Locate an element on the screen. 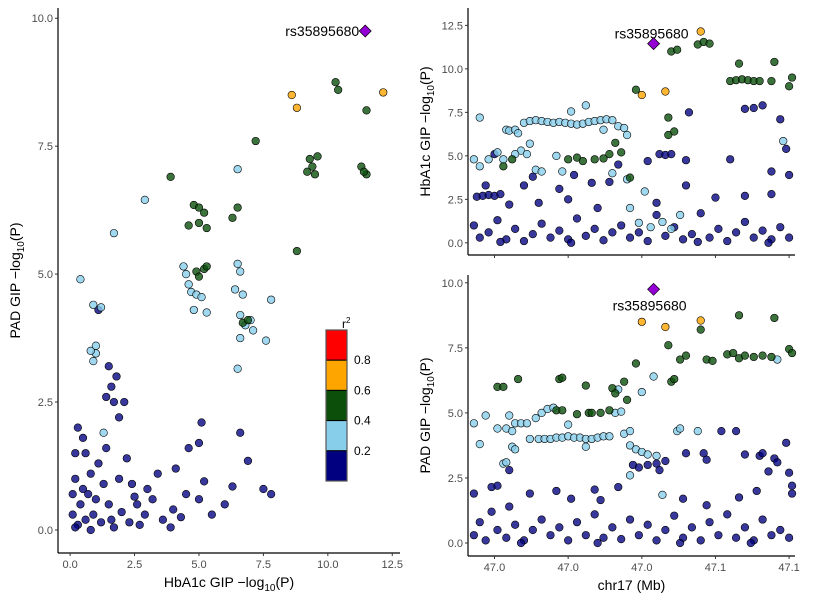  legend-swatch is located at coordinates (336, 405).